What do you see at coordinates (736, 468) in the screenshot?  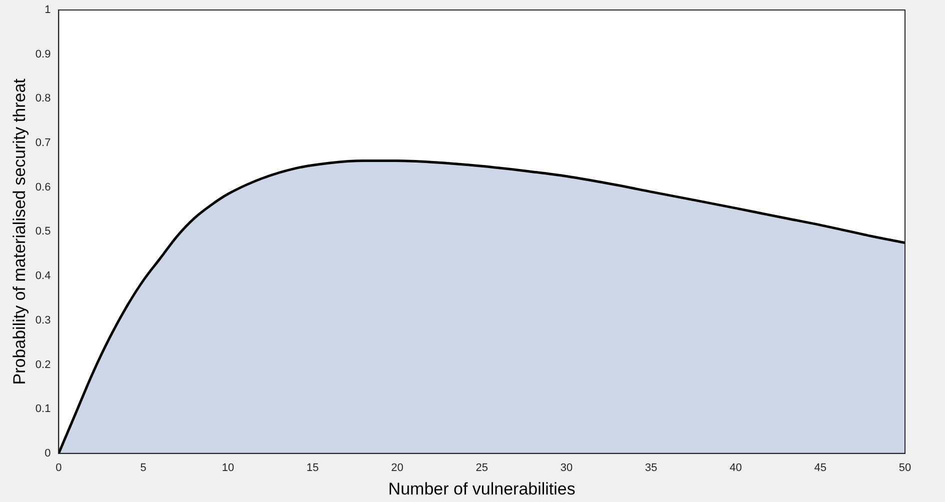 I see `x-tick-label: 40` at bounding box center [736, 468].